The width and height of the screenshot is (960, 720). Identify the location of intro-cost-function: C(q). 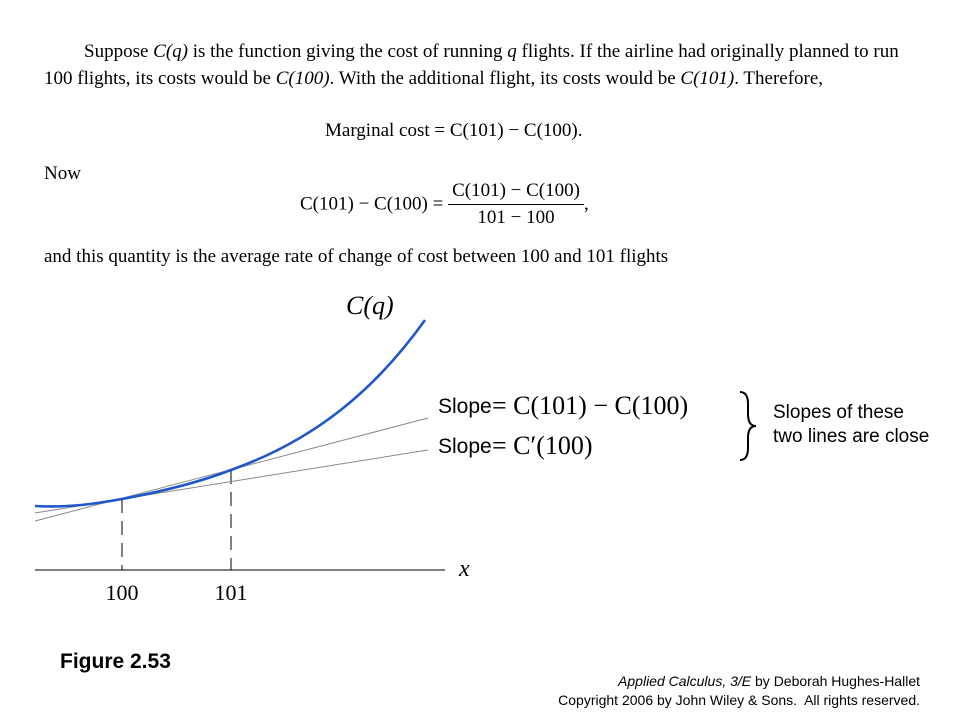
(170, 51).